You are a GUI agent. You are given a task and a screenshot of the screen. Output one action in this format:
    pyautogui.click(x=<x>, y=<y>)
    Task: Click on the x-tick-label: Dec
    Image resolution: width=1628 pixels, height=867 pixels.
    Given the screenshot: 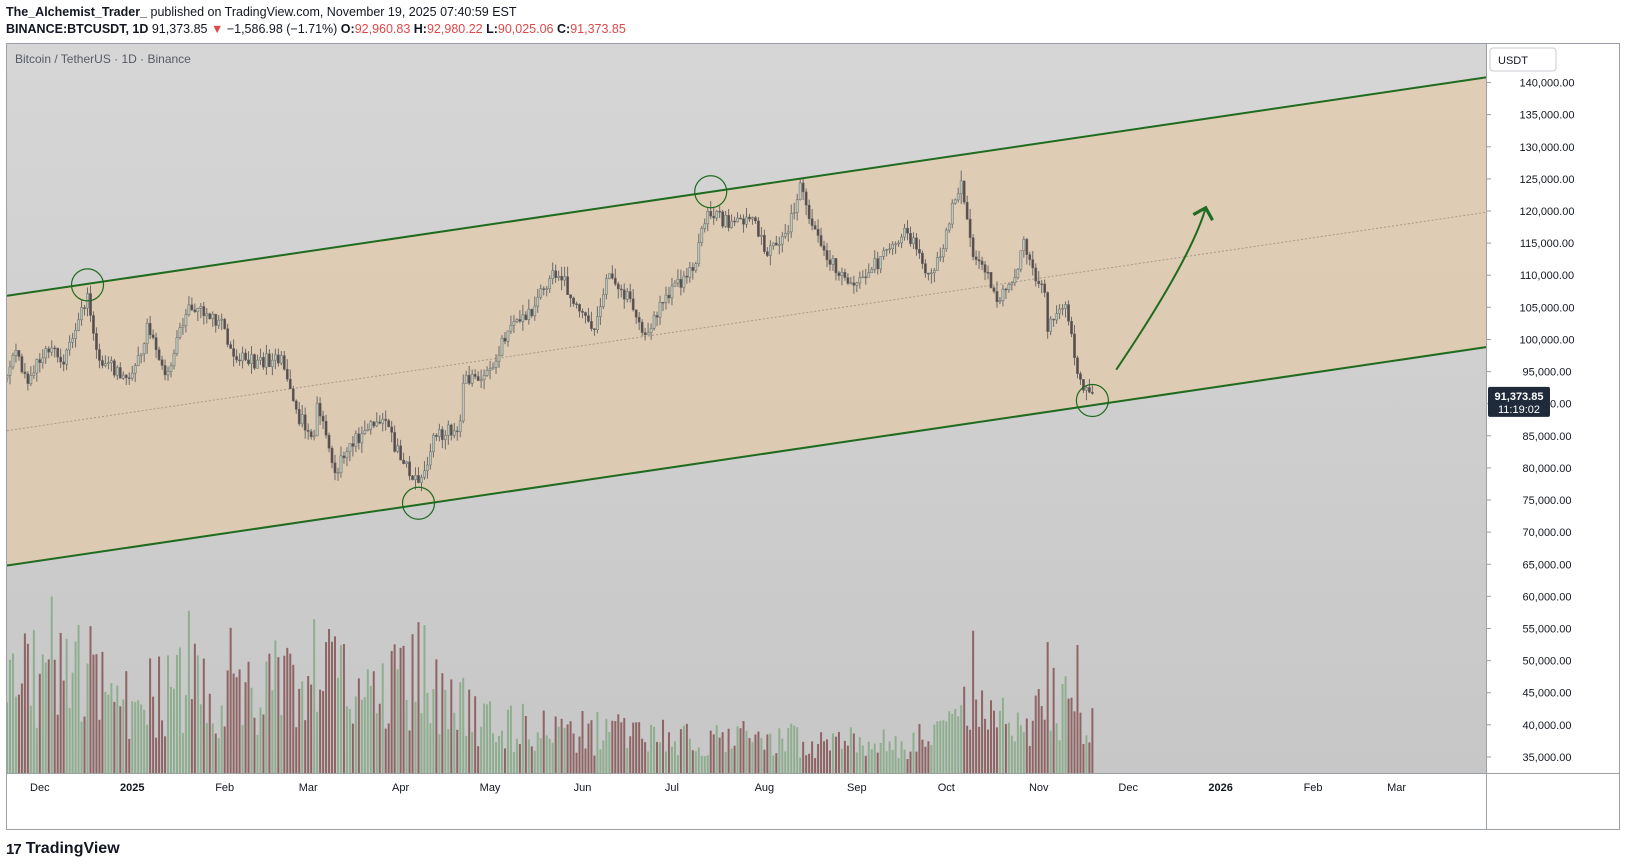 What is the action you would take?
    pyautogui.click(x=40, y=788)
    